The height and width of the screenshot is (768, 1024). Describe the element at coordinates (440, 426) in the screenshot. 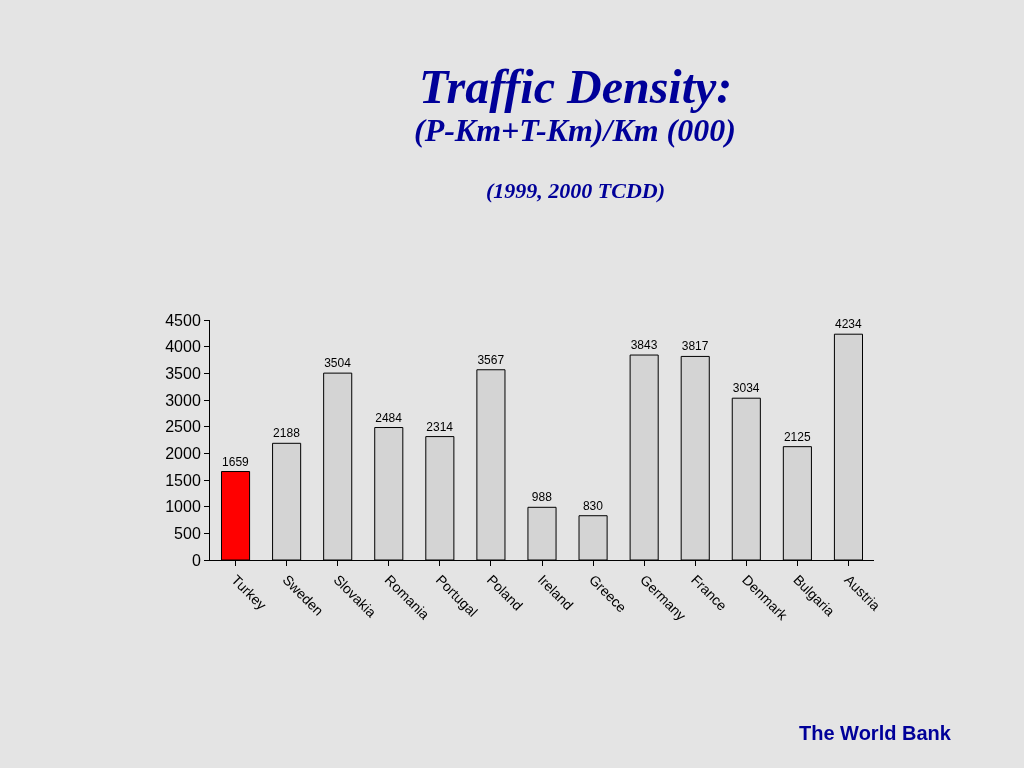

I see `data-label: 2314` at that location.